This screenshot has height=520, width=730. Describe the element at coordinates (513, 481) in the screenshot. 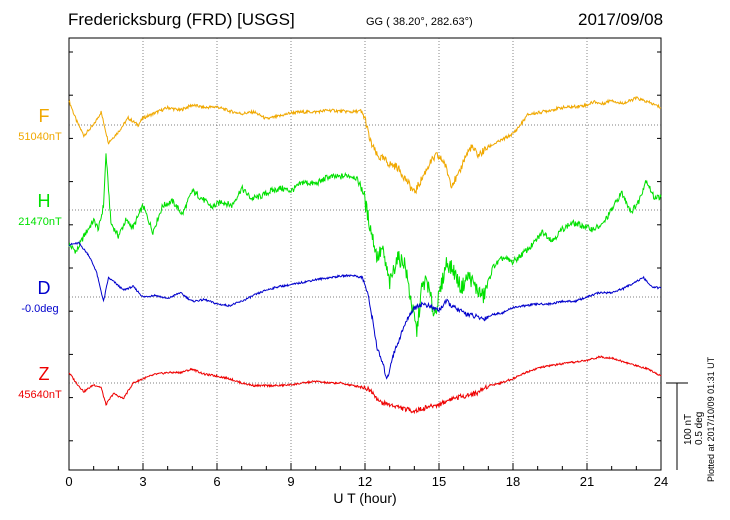

I see `x-tick-label: 18` at that location.